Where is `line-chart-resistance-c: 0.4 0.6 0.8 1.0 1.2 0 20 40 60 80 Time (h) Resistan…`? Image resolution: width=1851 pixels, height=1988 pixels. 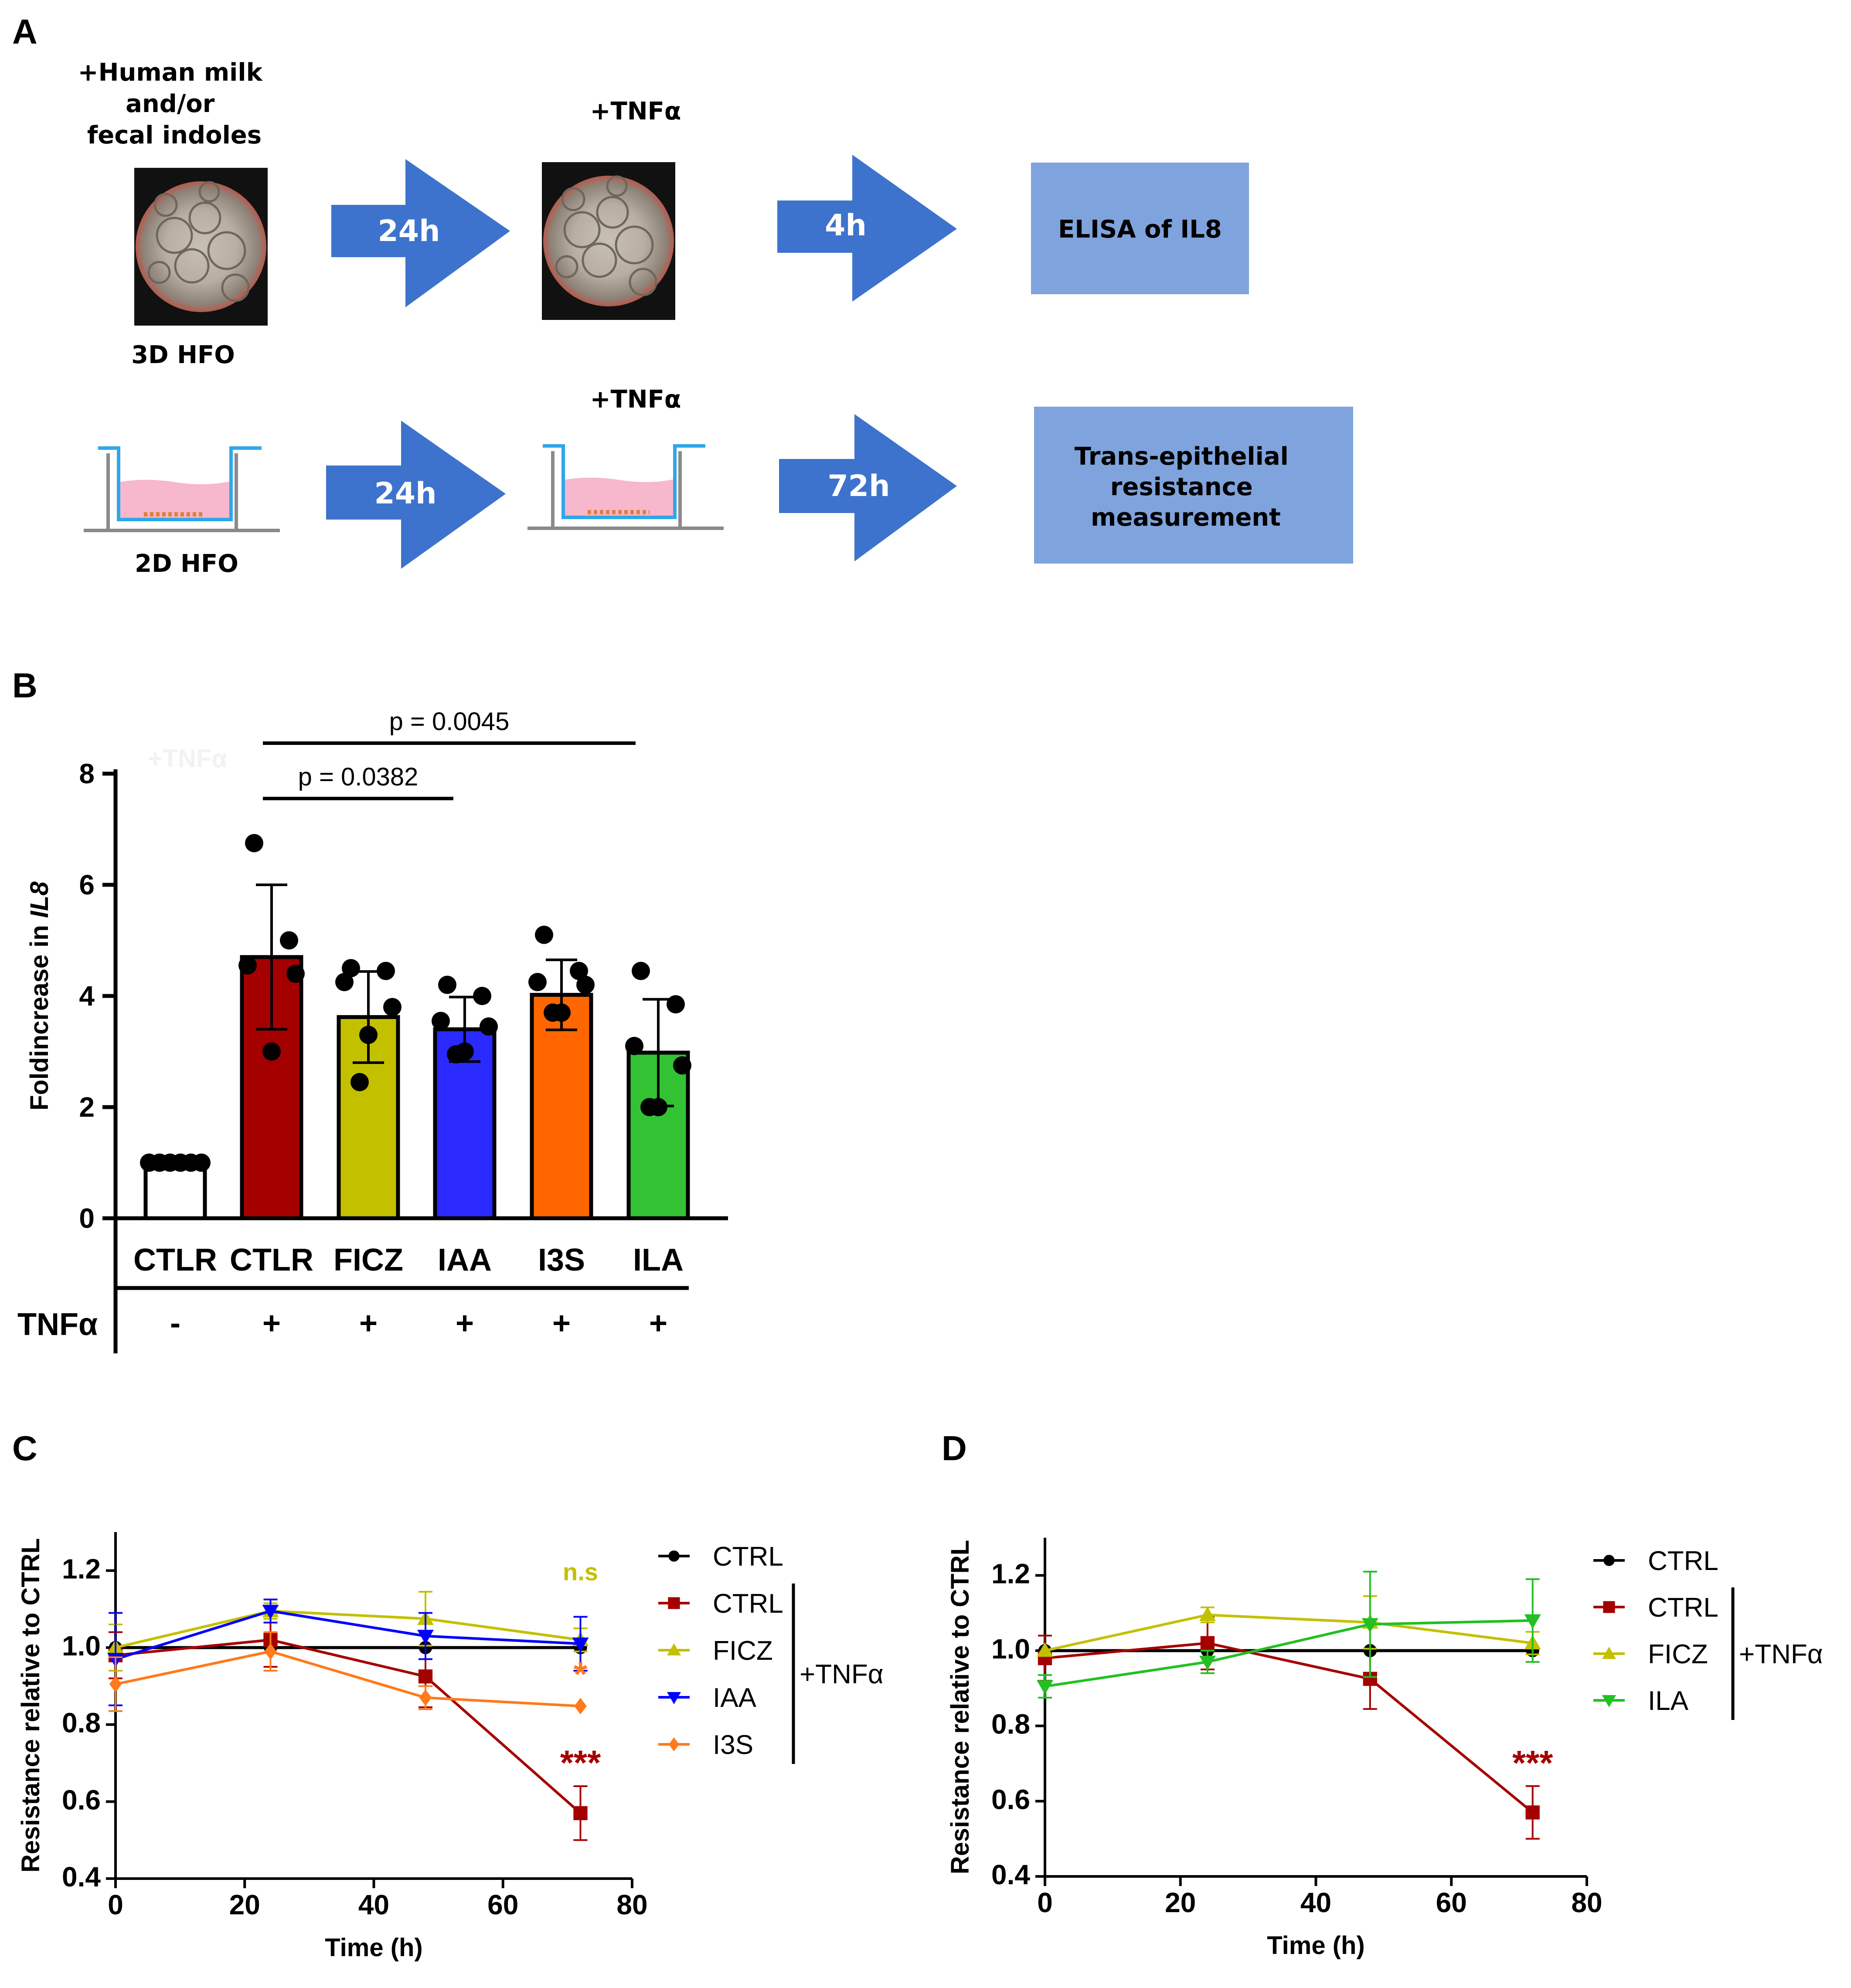
line-chart-resistance-c: 0.4 0.6 0.8 1.0 1.2 0 20 40 60 80 Time (h) Resistan… is located at coordinates (450, 1747).